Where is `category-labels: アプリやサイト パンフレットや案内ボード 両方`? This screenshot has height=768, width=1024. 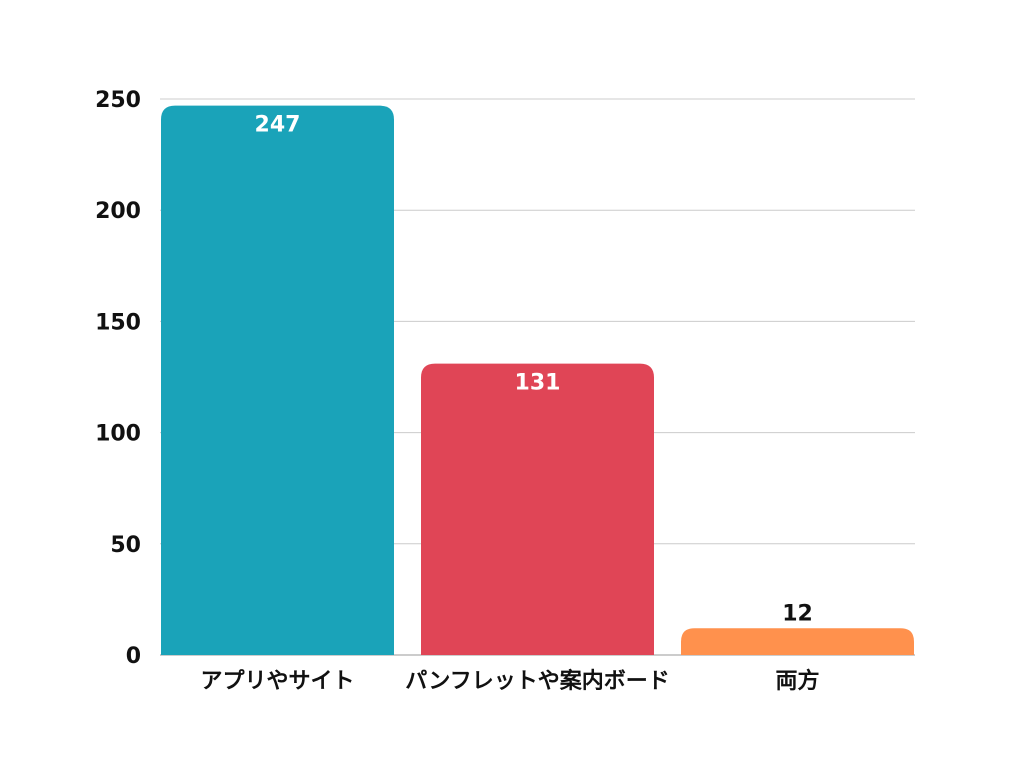 category-labels: アプリやサイト パンフレットや案内ボード 両方 is located at coordinates (509, 681).